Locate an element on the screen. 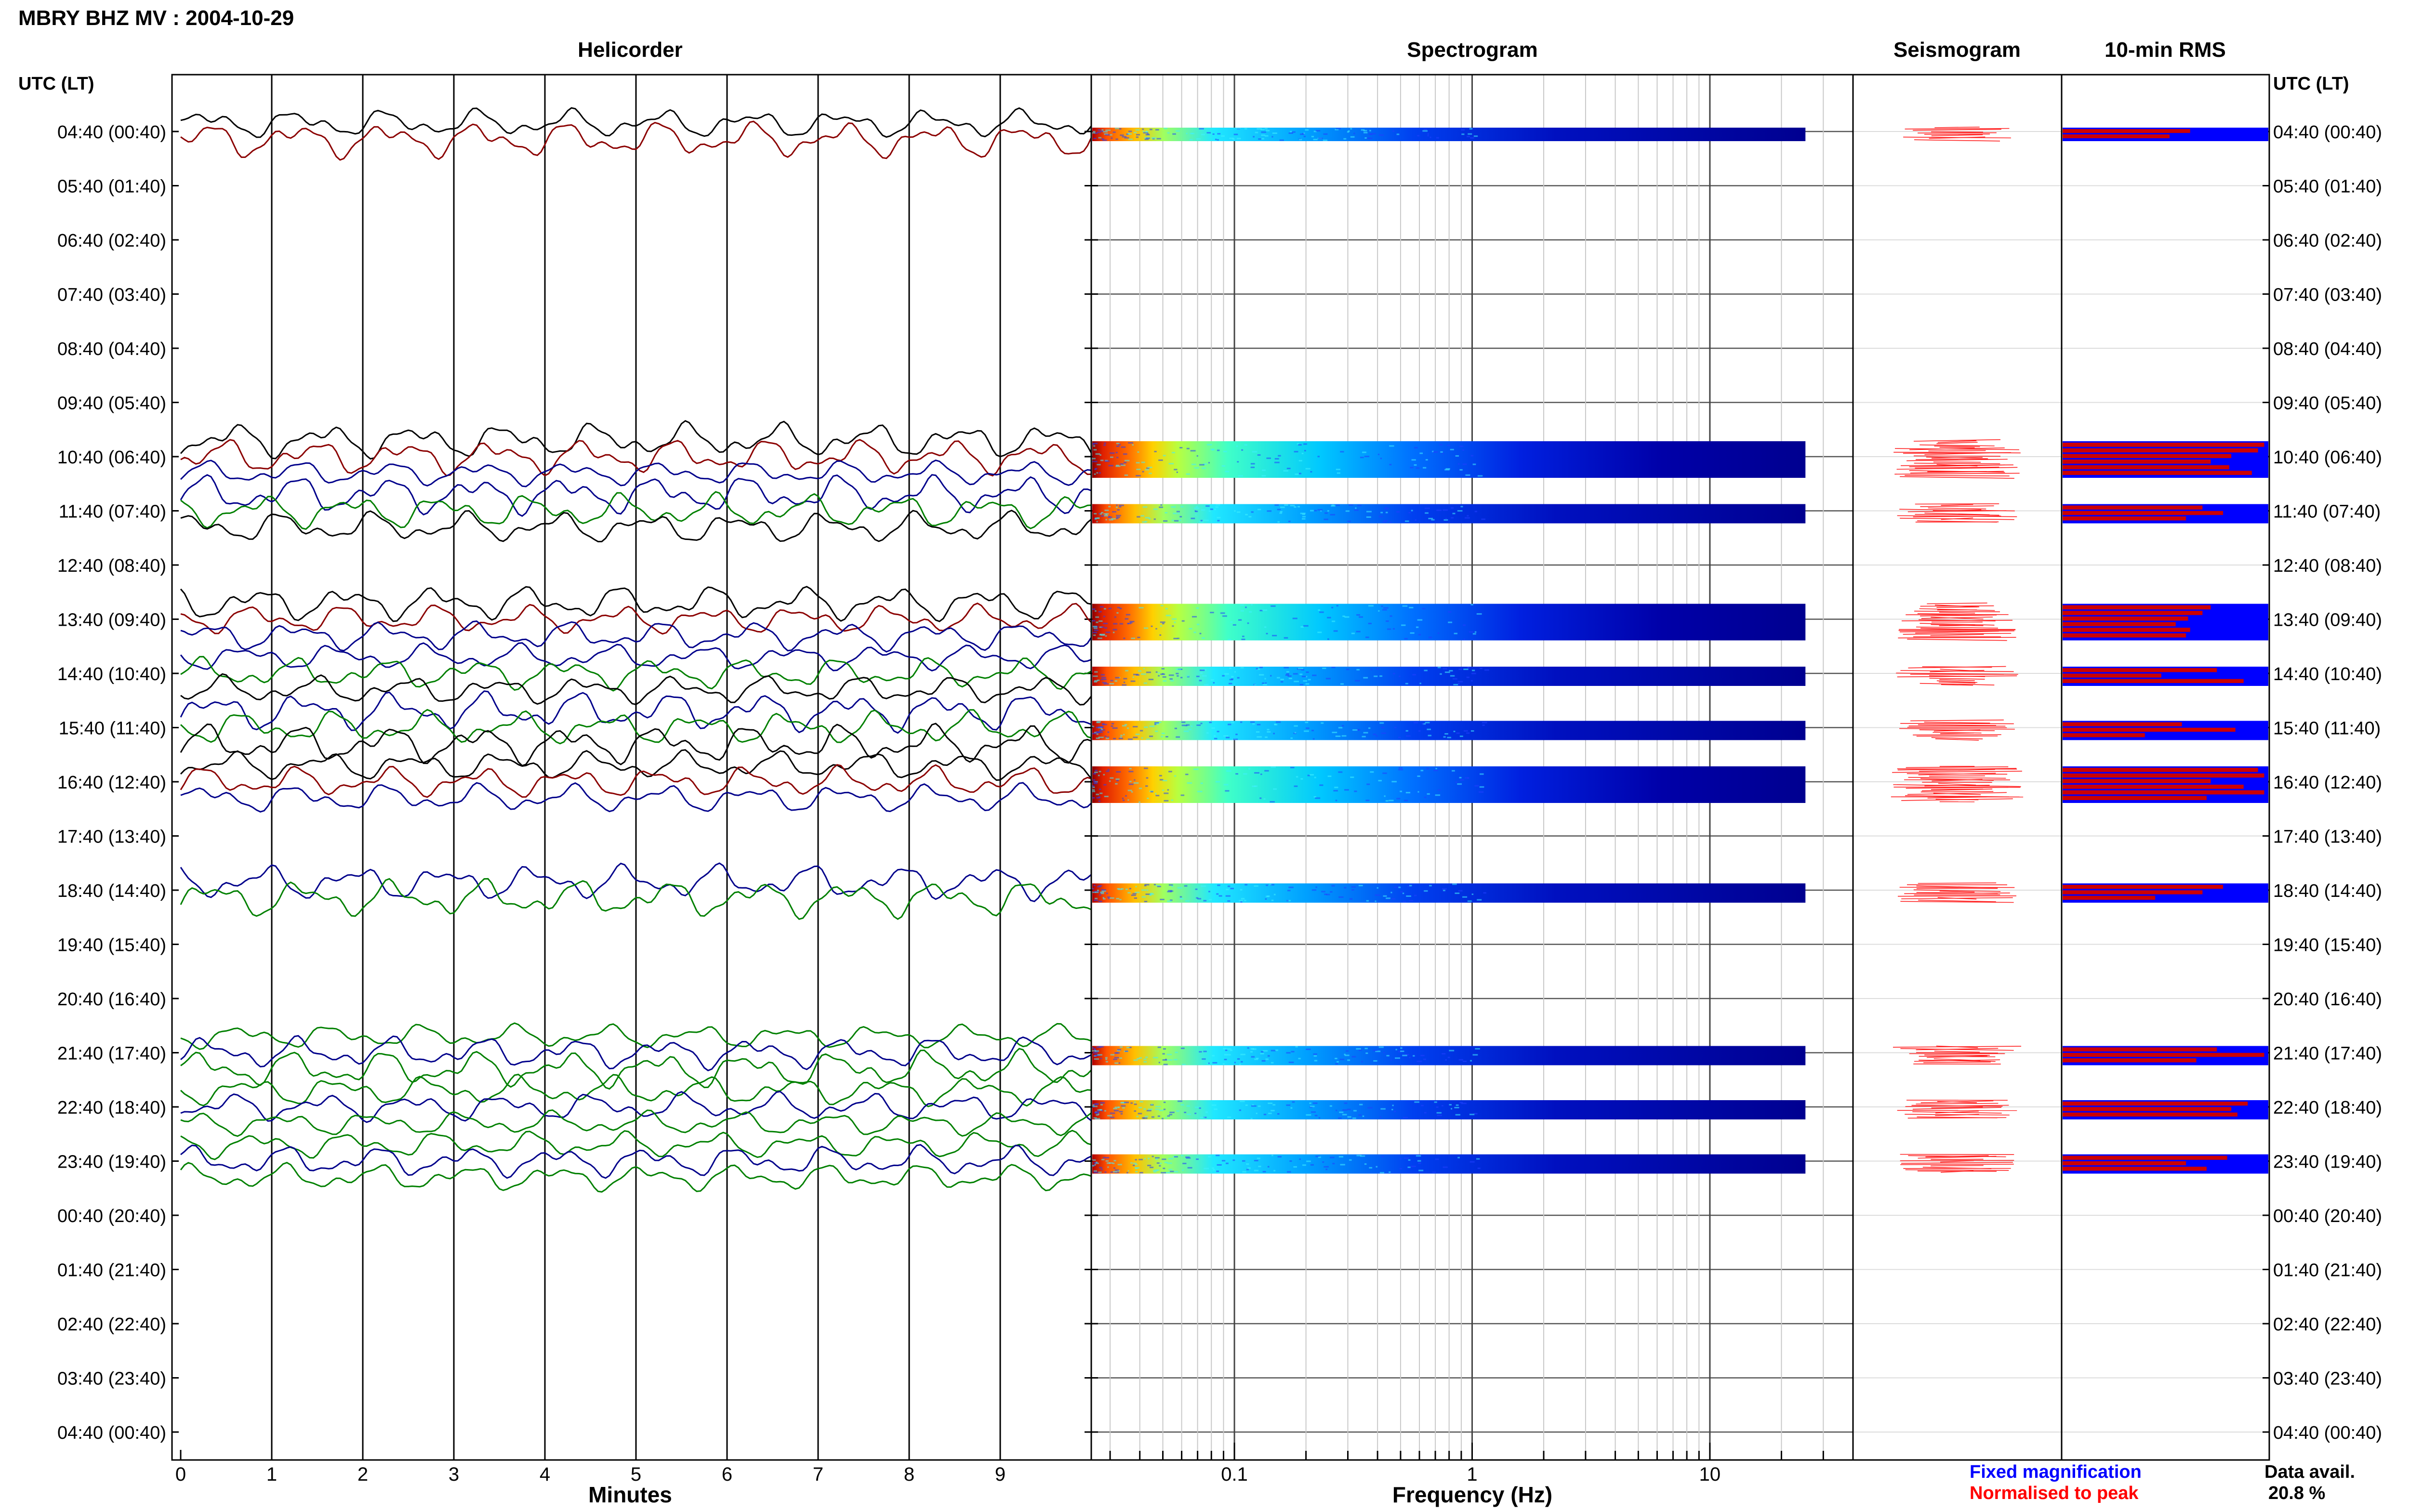 This screenshot has width=2409, height=1512. row-label-left: 00:40 (20:40) is located at coordinates (111, 1216).